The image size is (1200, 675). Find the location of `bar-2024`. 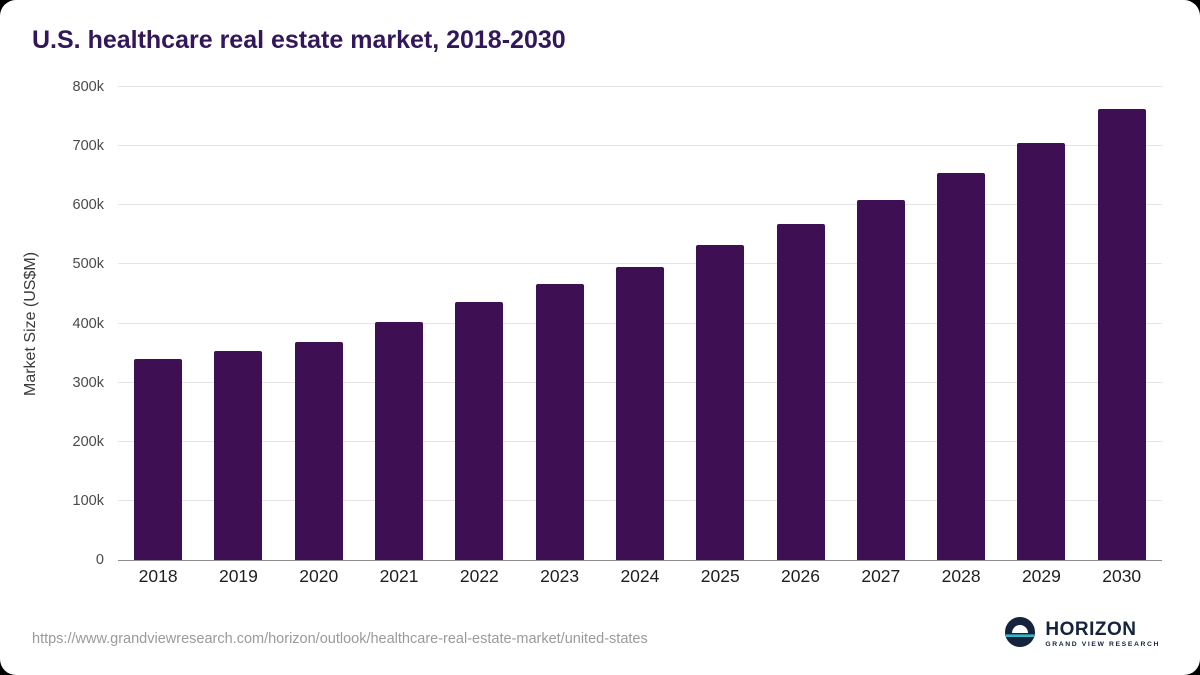

bar-2024 is located at coordinates (639, 413).